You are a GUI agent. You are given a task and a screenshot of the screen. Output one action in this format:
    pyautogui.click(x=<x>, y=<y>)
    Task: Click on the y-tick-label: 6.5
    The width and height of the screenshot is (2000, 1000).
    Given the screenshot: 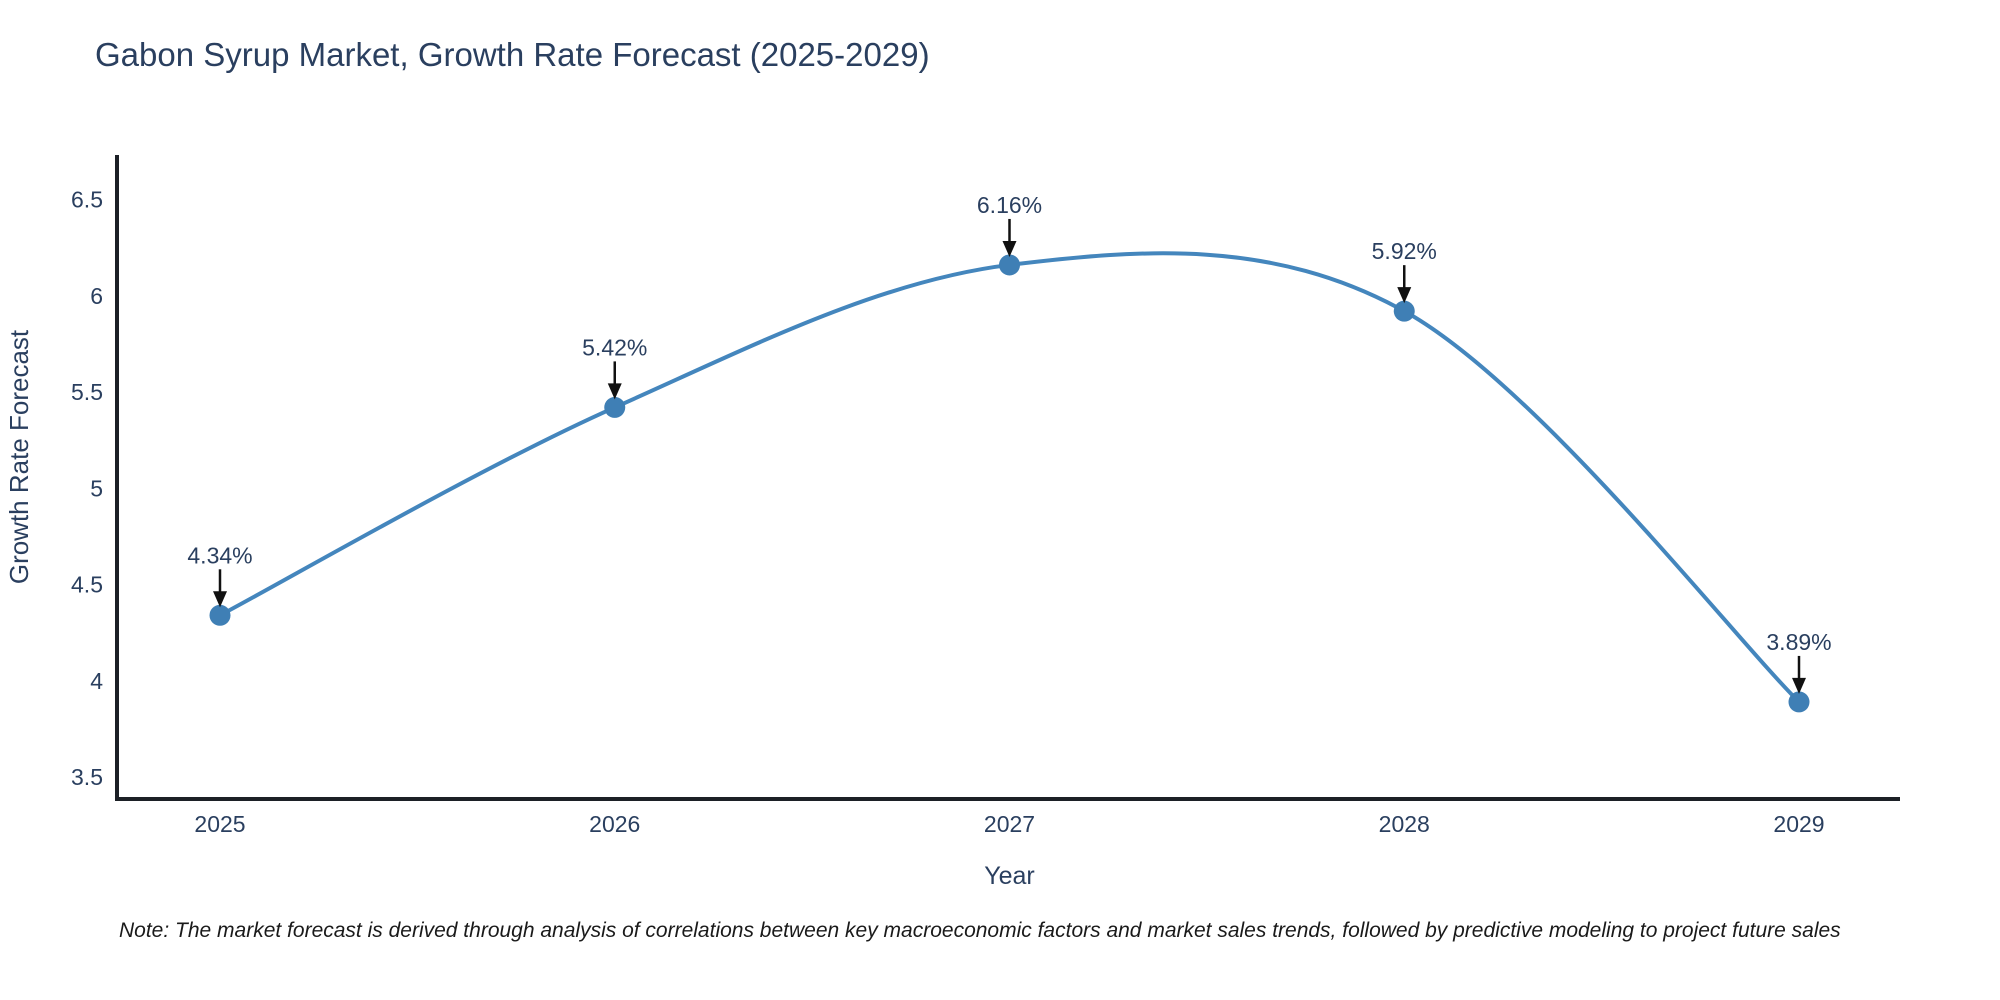 What is the action you would take?
    pyautogui.click(x=87, y=200)
    